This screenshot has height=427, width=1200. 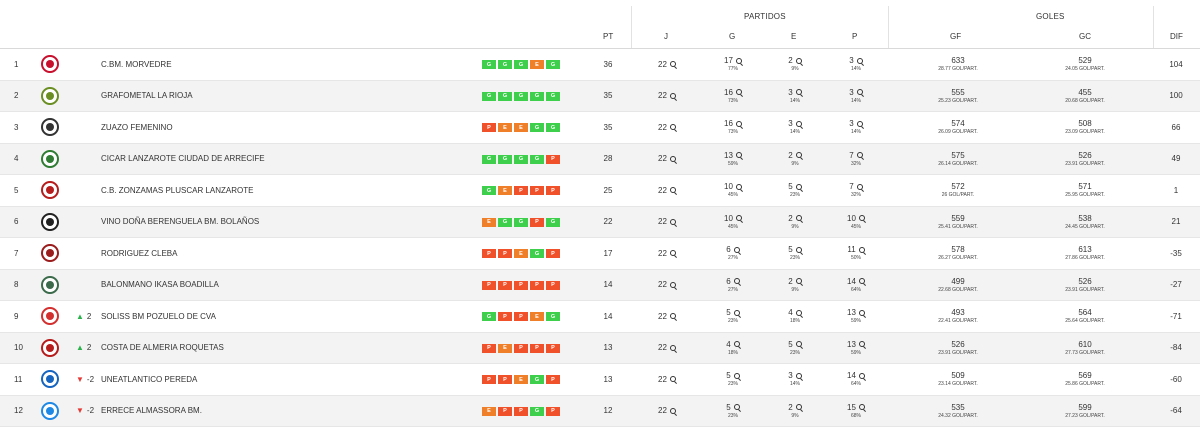 I want to click on col-header-e: E, so click(x=793, y=36).